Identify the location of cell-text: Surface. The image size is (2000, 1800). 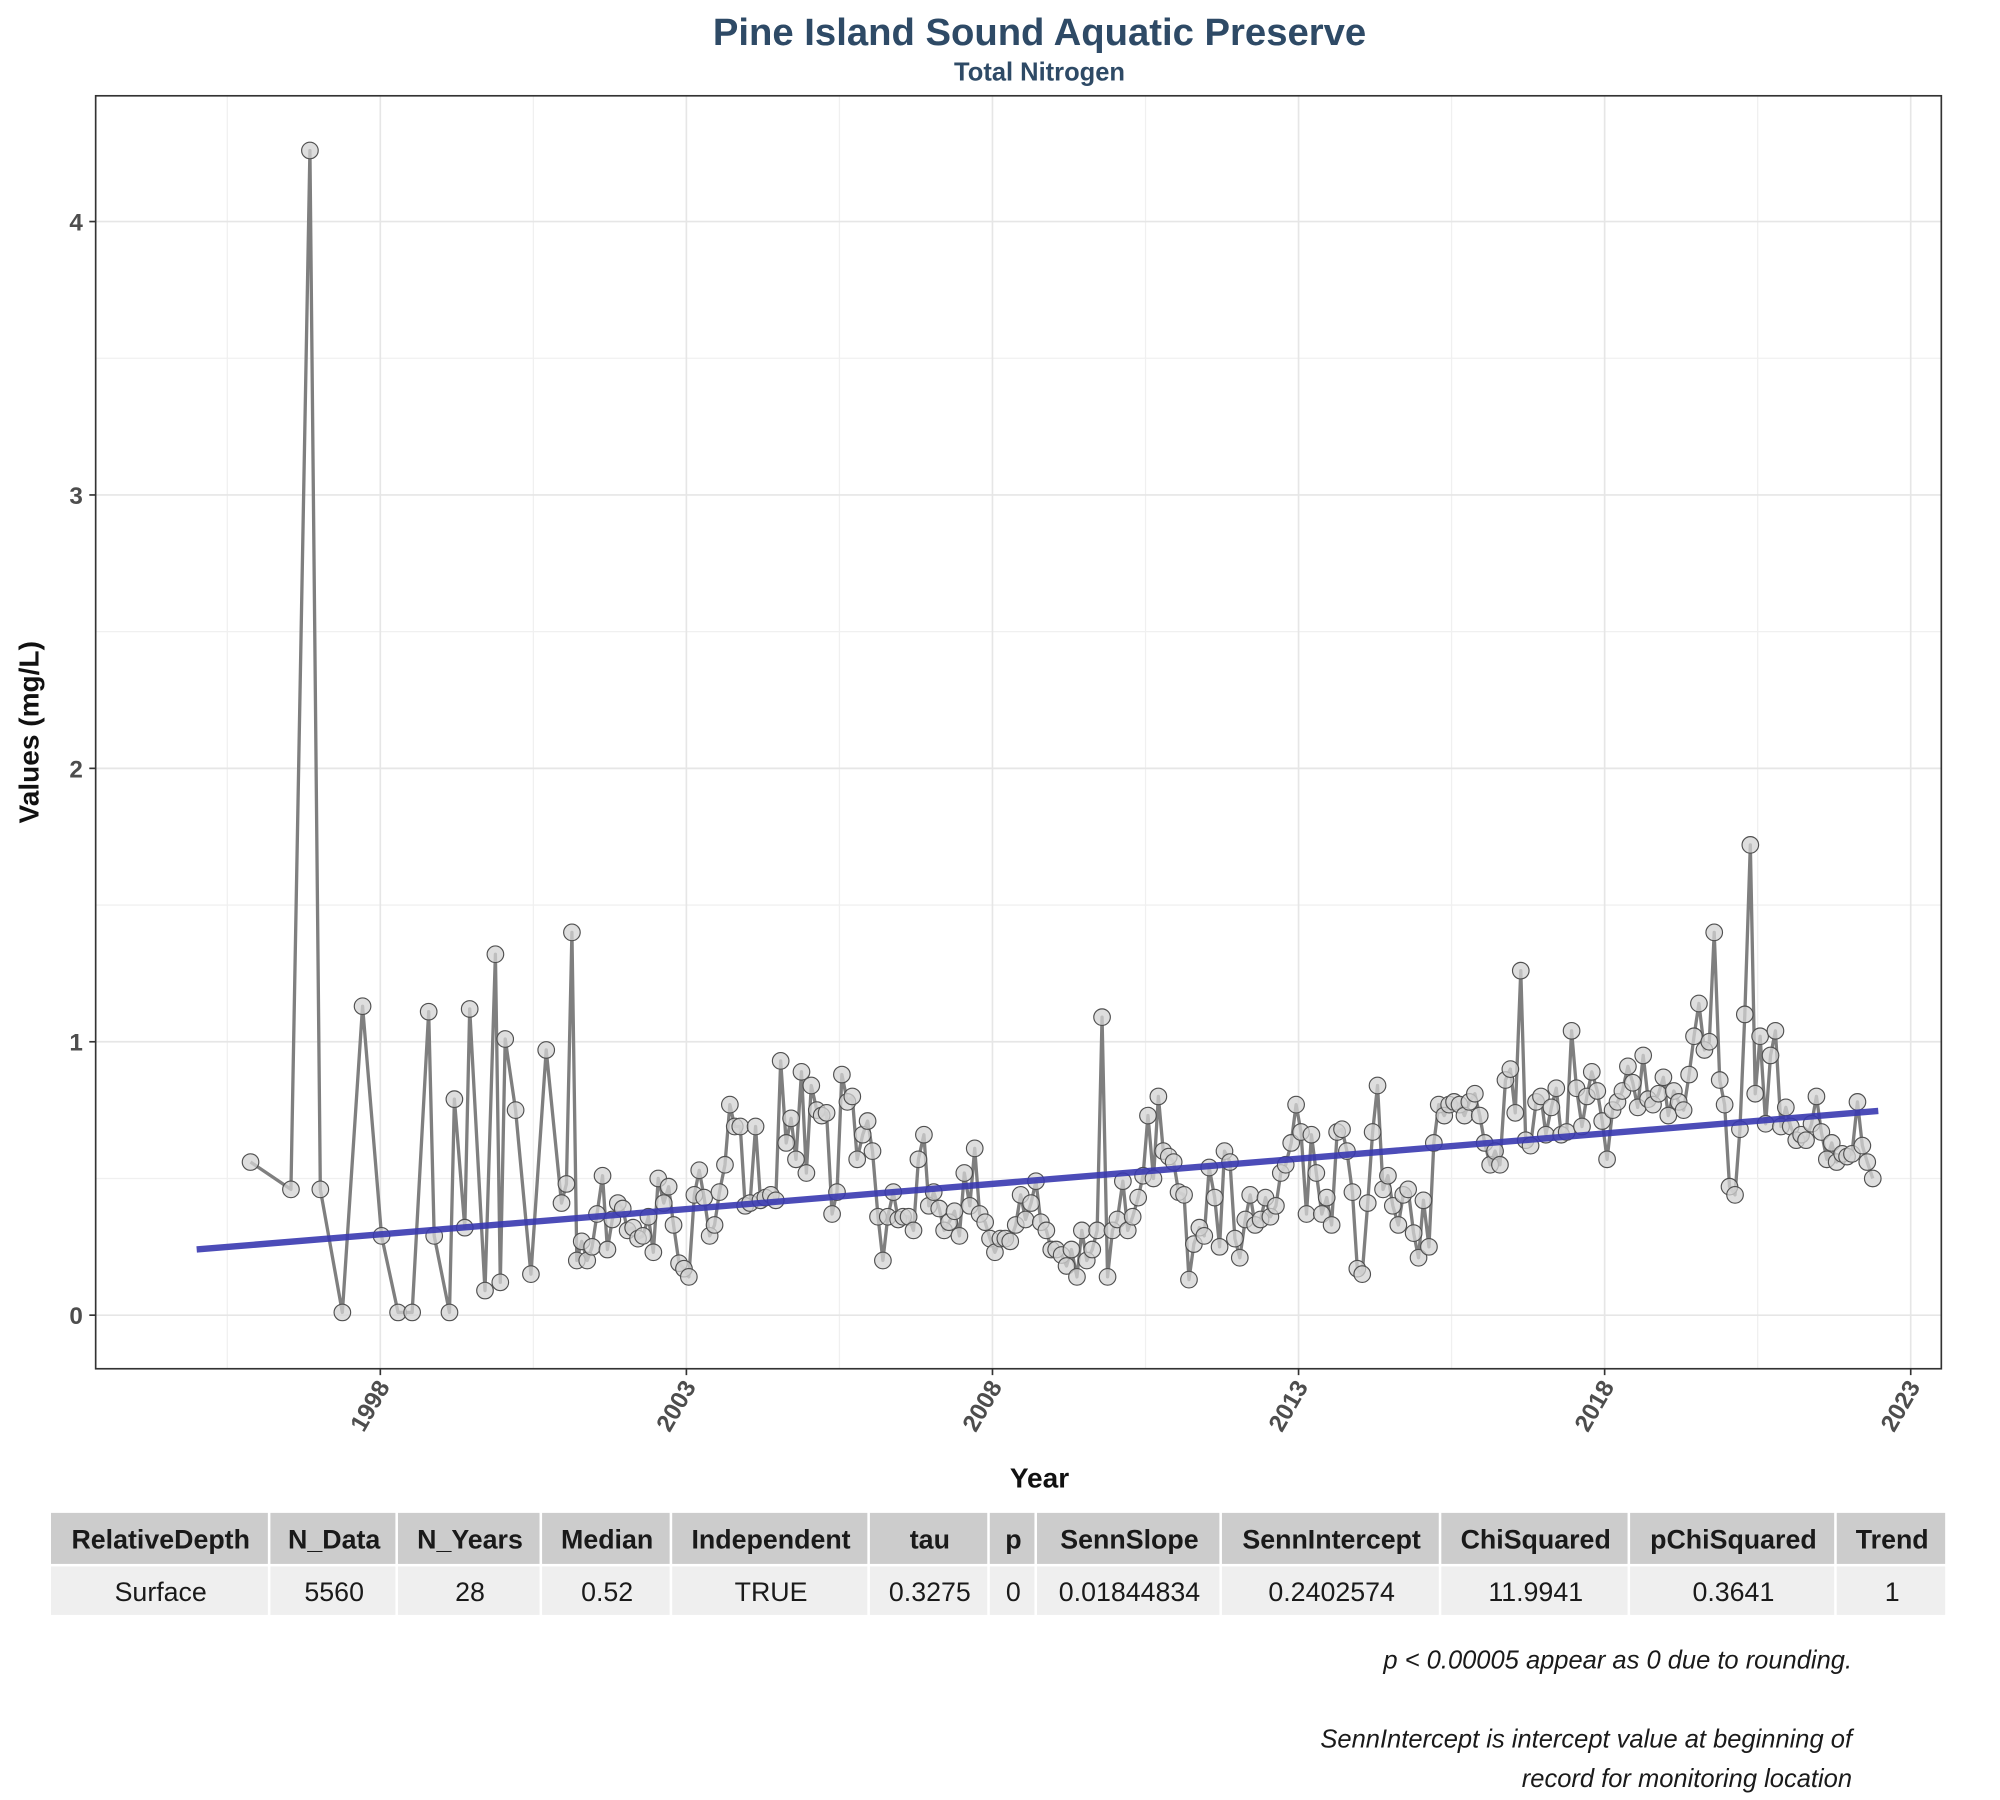
(161, 1592).